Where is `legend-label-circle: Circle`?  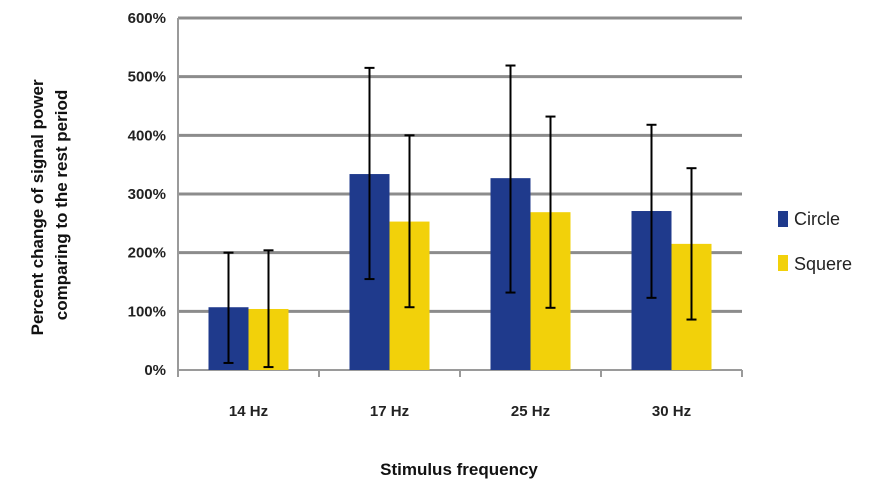 legend-label-circle: Circle is located at coordinates (817, 219).